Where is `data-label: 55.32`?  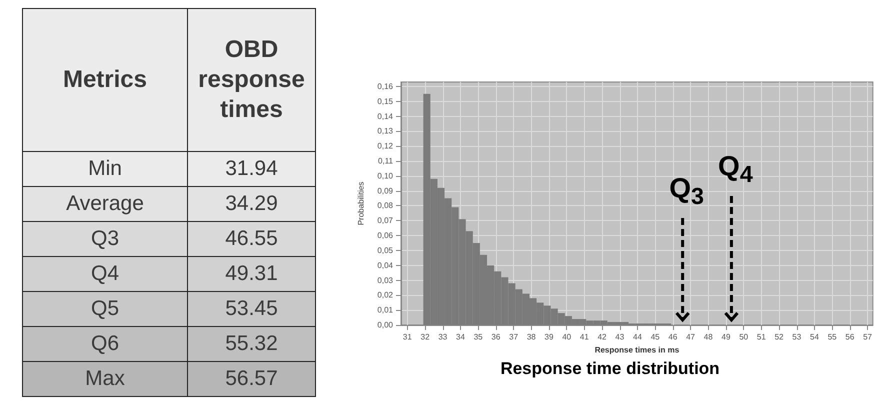
data-label: 55.32 is located at coordinates (252, 344).